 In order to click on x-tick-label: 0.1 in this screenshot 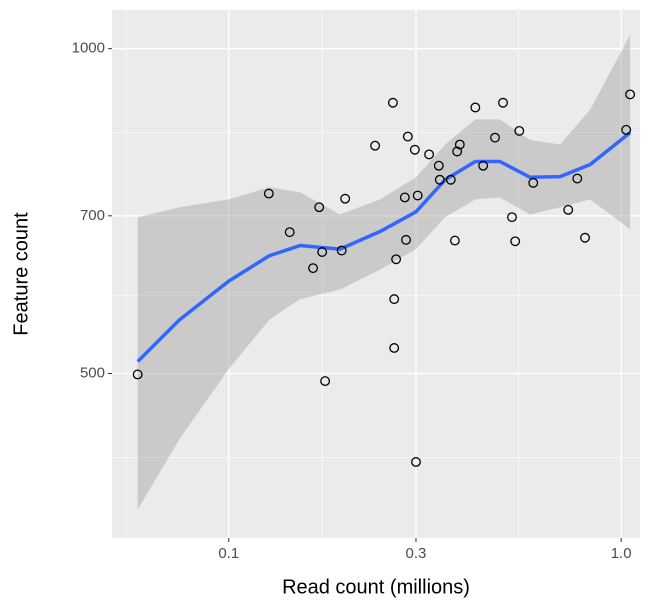, I will do `click(228, 553)`.